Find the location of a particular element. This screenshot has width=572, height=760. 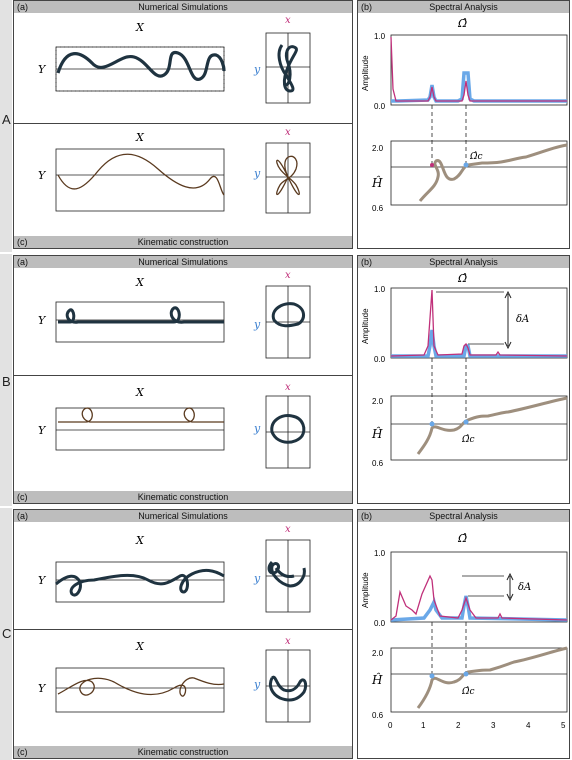

spectrum-graphics: Ω̂ 1.0 0.0 Amplitude 2.0 0.6 Ĥ Ω̂c is located at coordinates (464, 115).